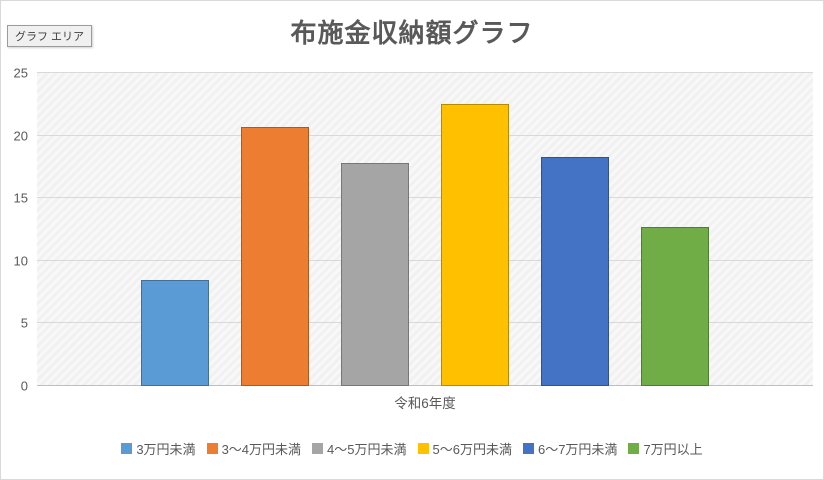  I want to click on bar-4〜5万円未満, so click(375, 274).